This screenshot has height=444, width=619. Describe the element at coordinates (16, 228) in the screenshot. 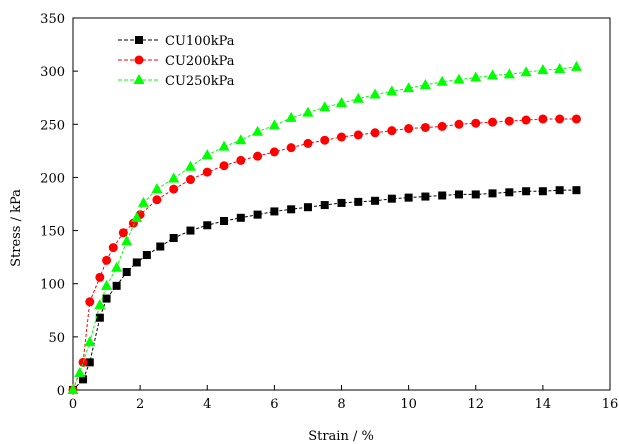

I see `y-axis-title: Stress / kPa` at that location.